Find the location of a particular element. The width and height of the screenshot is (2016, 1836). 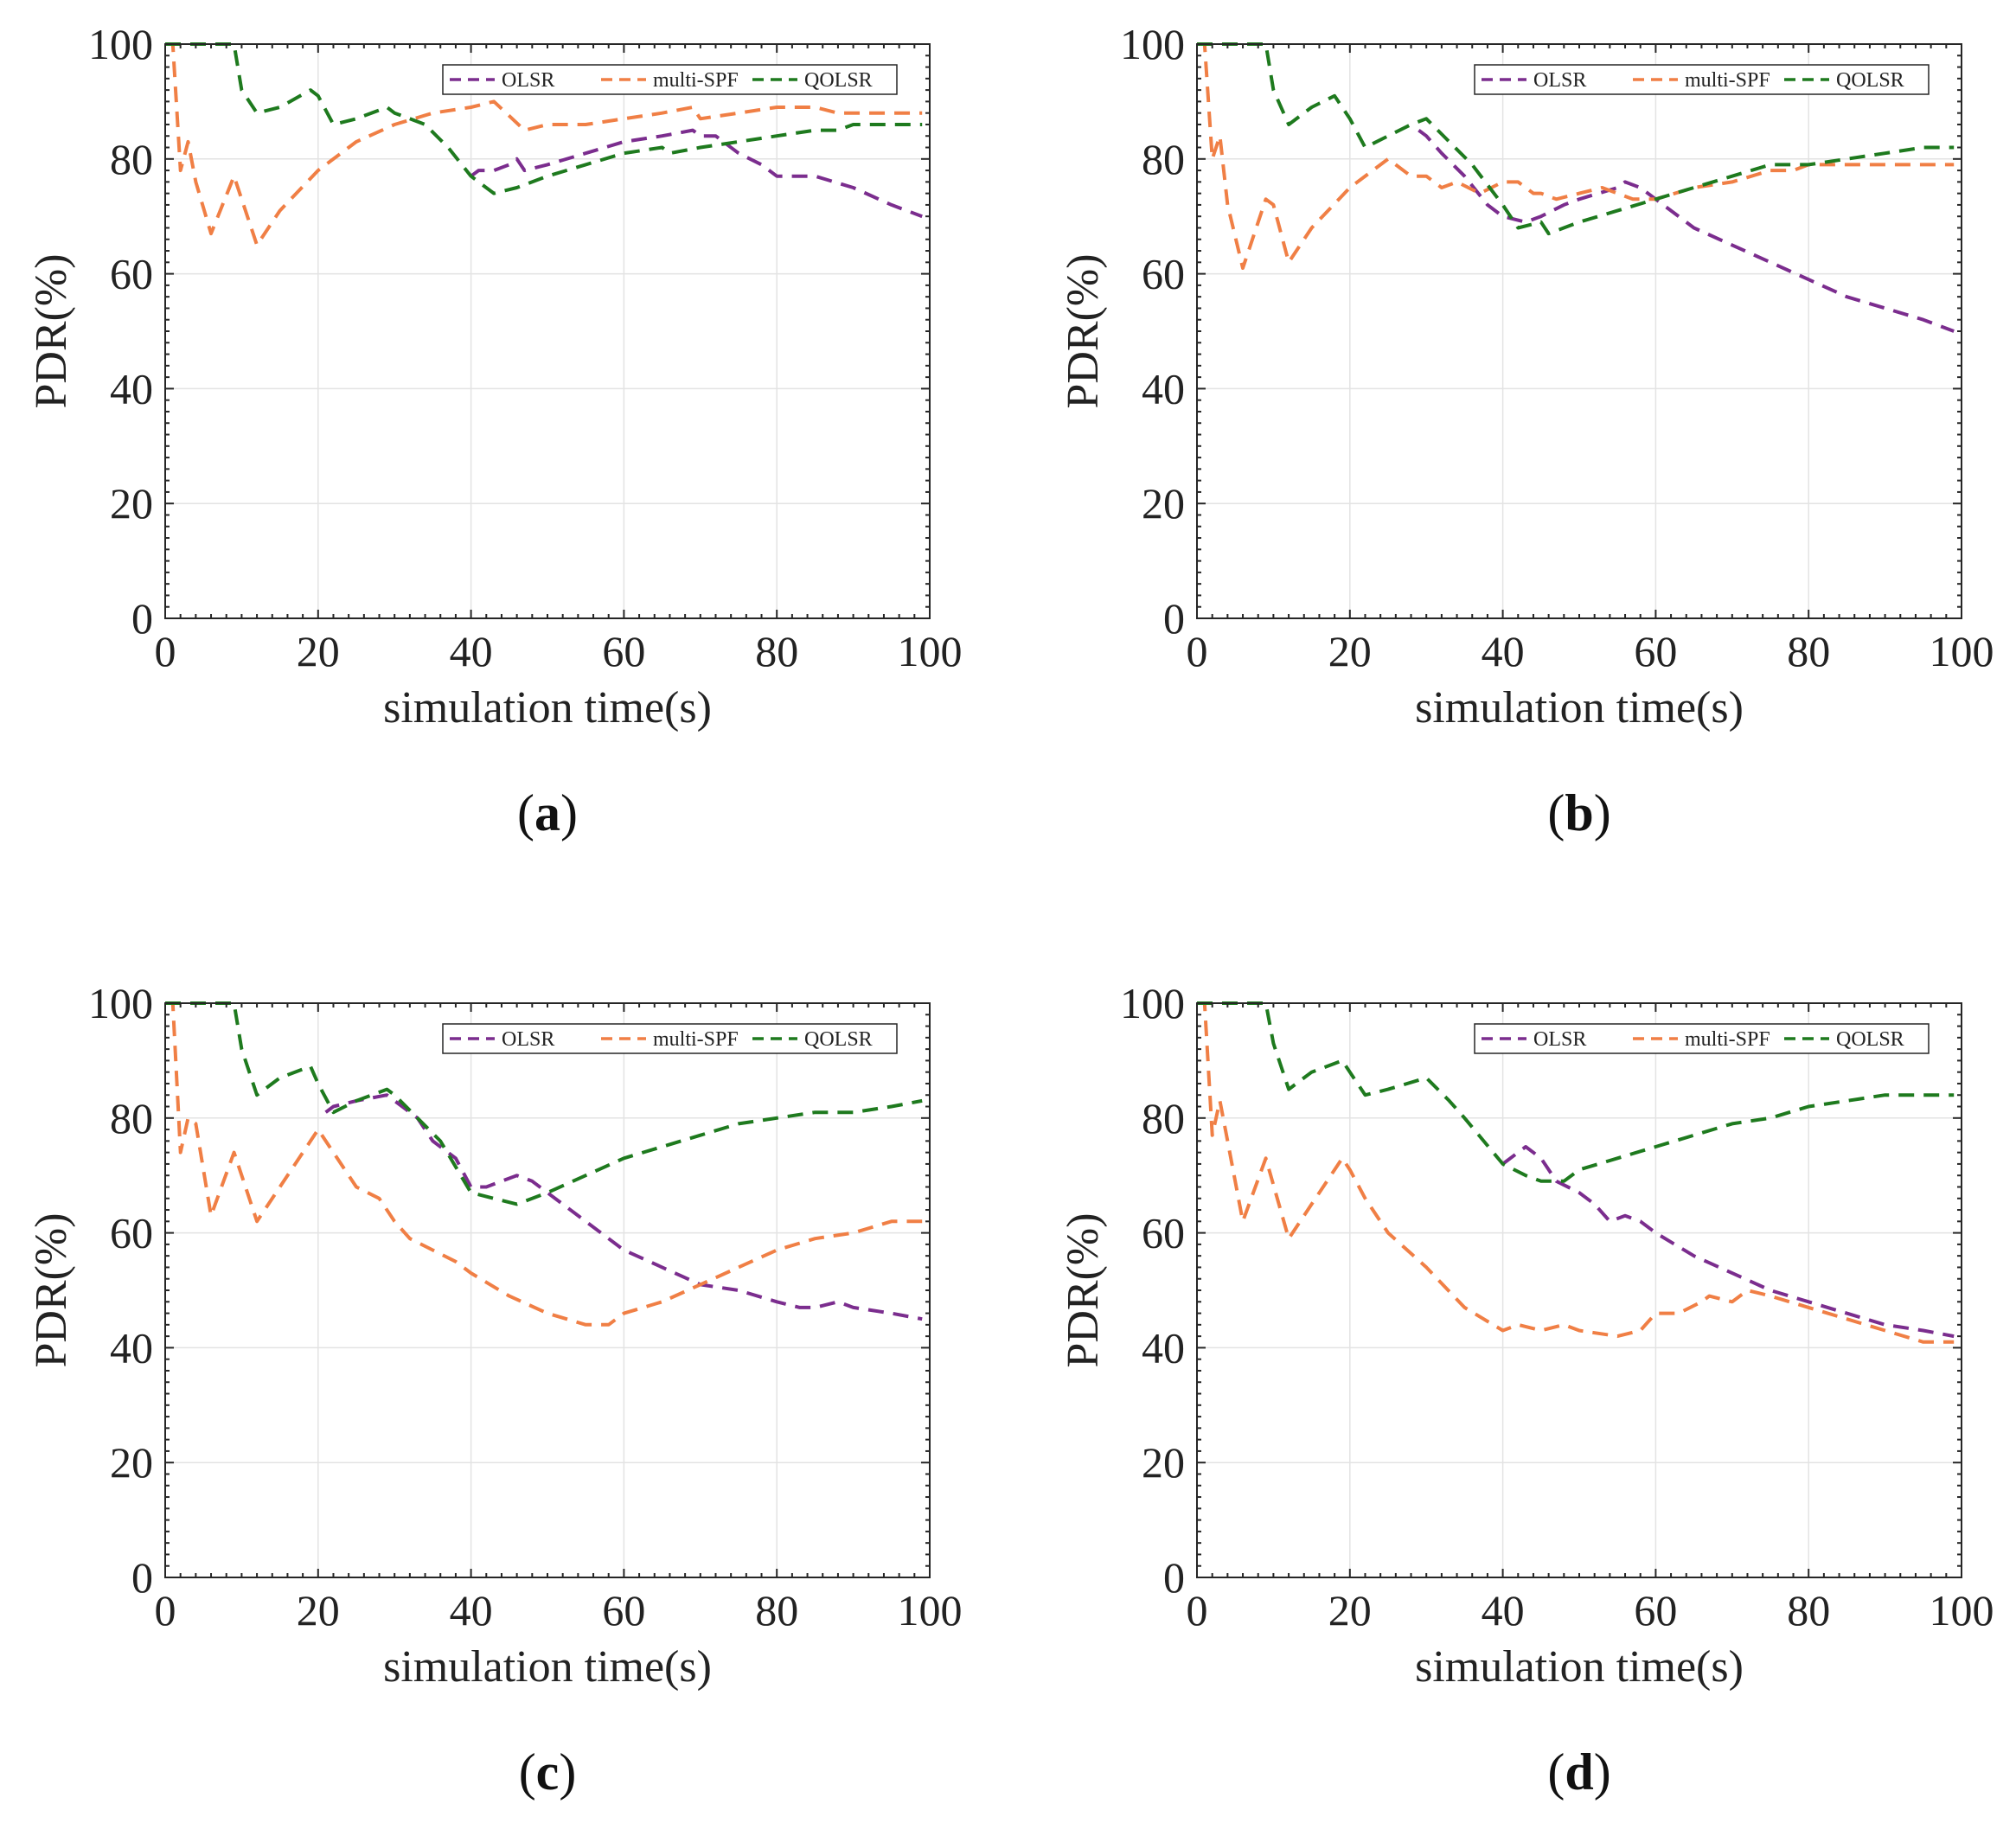

panel-label: (d) is located at coordinates (1578, 1772).